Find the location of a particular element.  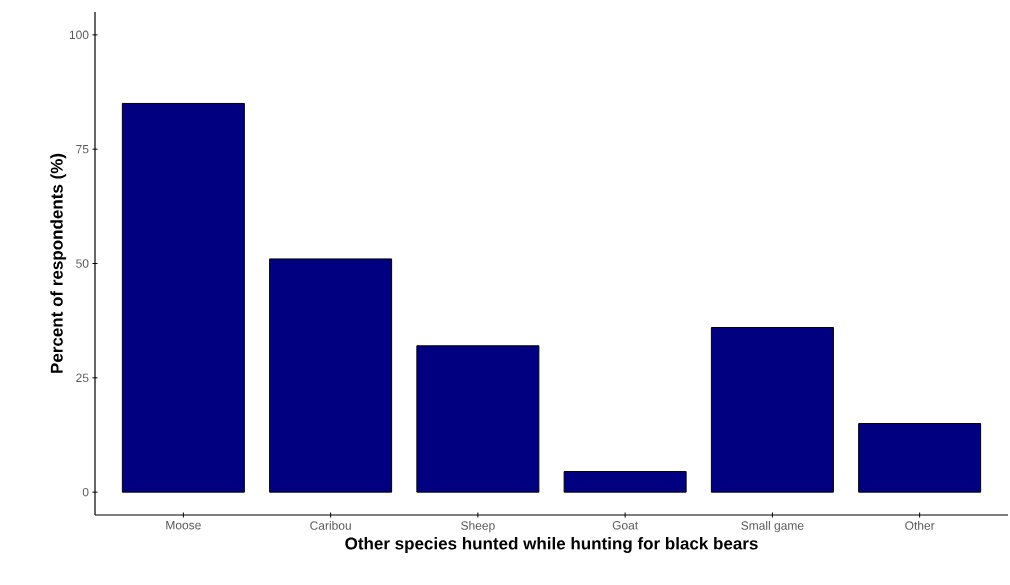

x-axis-title: Other species hunted while hunting for black bears is located at coordinates (551, 545).